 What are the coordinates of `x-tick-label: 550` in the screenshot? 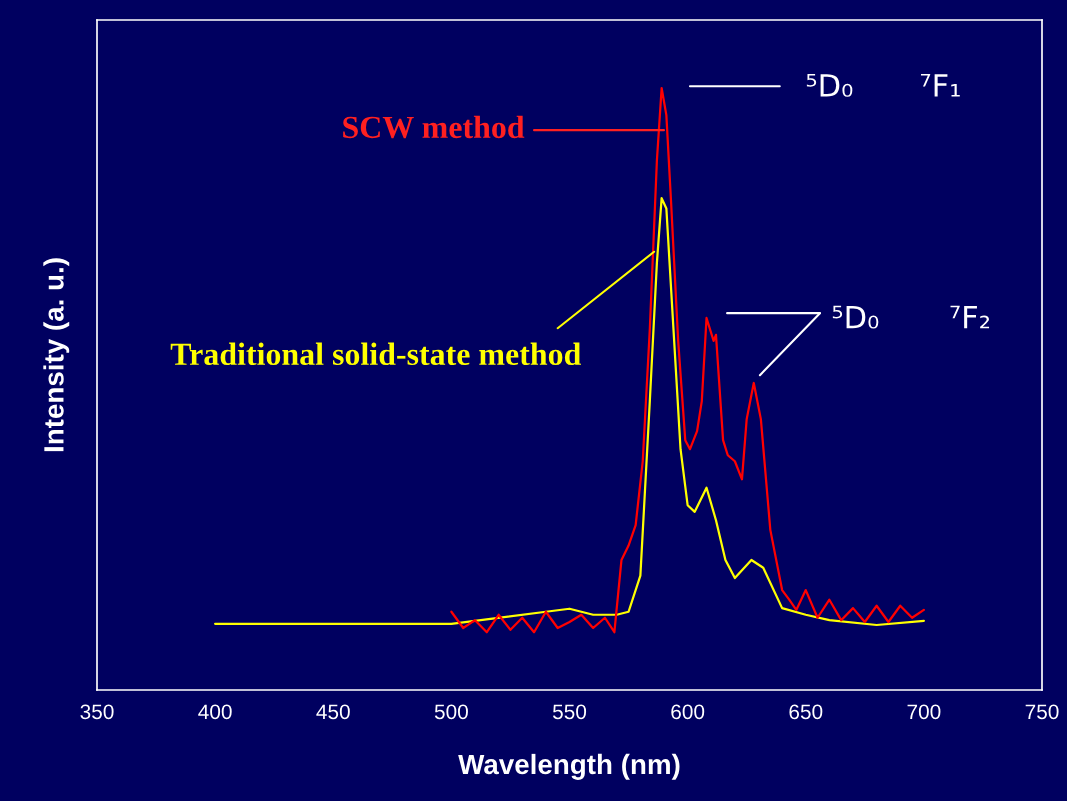 It's located at (569, 712).